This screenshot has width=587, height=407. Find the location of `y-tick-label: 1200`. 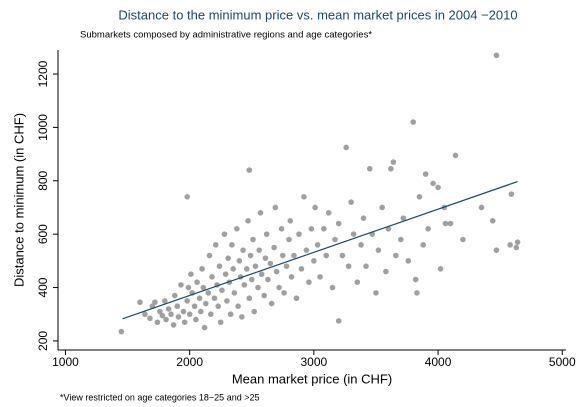

y-tick-label: 1200 is located at coordinates (43, 73).